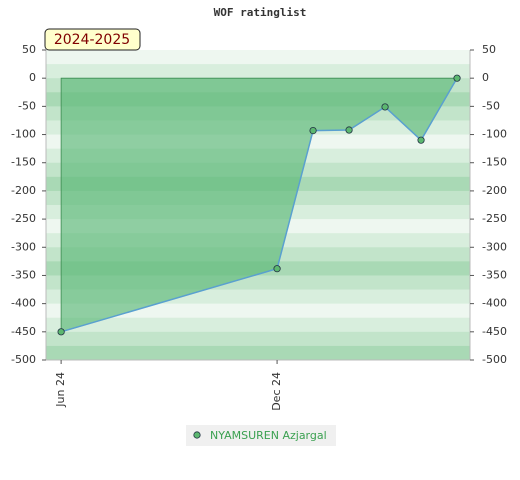 The height and width of the screenshot is (480, 520). What do you see at coordinates (268, 435) in the screenshot?
I see `legend-label: NYAMSUREN Azjargal` at bounding box center [268, 435].